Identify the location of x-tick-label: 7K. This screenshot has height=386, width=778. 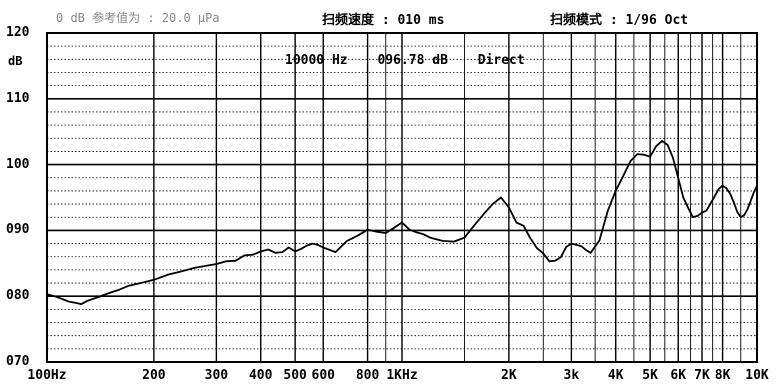
(702, 375).